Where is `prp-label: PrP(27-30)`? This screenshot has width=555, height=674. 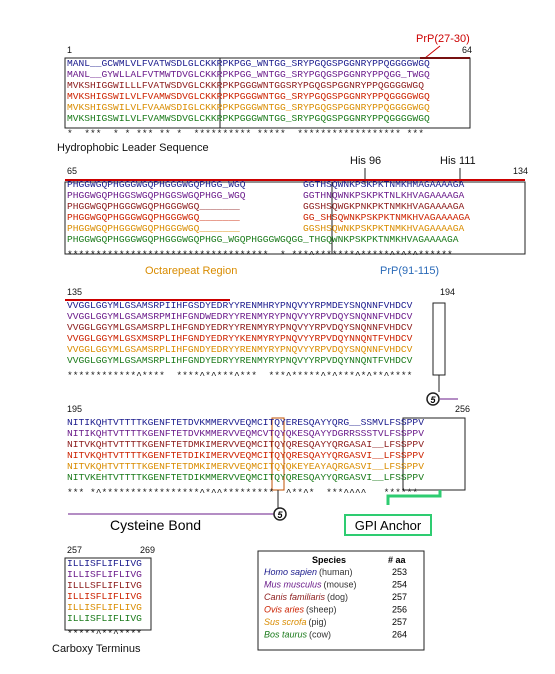 prp-label: PrP(27-30) is located at coordinates (443, 39).